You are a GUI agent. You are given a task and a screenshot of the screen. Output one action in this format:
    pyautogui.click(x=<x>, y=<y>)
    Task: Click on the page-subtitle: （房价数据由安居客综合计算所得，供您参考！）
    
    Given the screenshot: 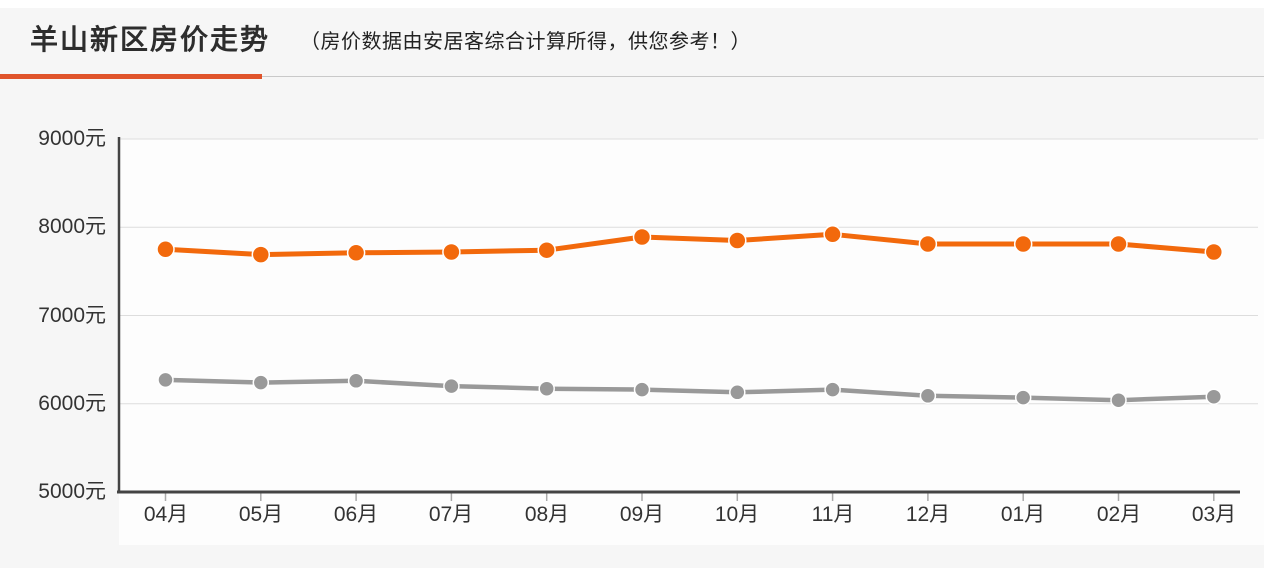 What is the action you would take?
    pyautogui.click(x=526, y=42)
    